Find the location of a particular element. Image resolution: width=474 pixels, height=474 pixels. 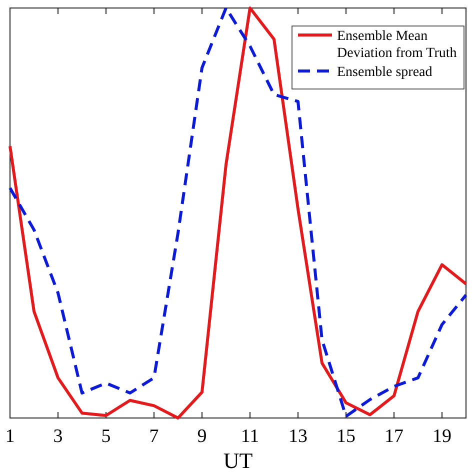

x-tick-label: 11 is located at coordinates (250, 436).